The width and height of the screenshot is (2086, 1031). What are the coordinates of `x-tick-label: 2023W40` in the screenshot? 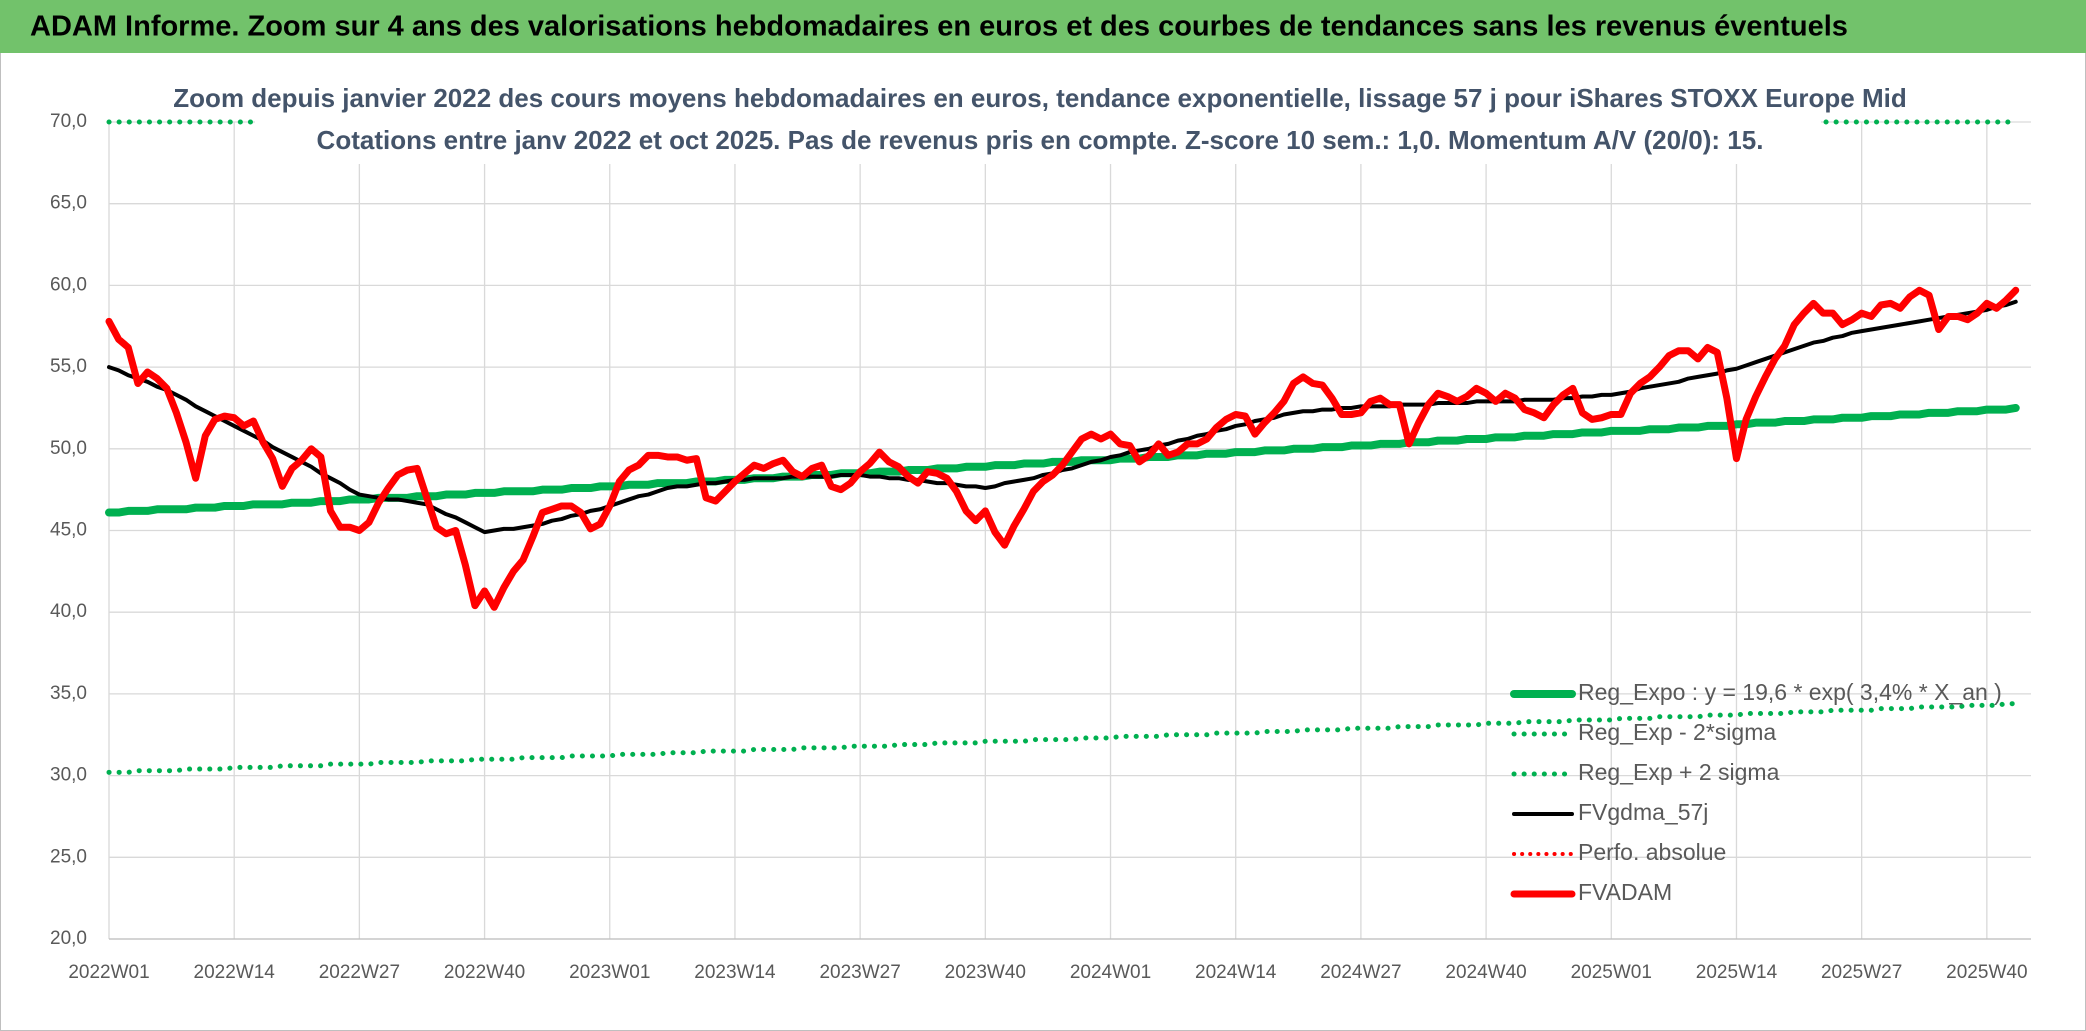 It's located at (985, 972).